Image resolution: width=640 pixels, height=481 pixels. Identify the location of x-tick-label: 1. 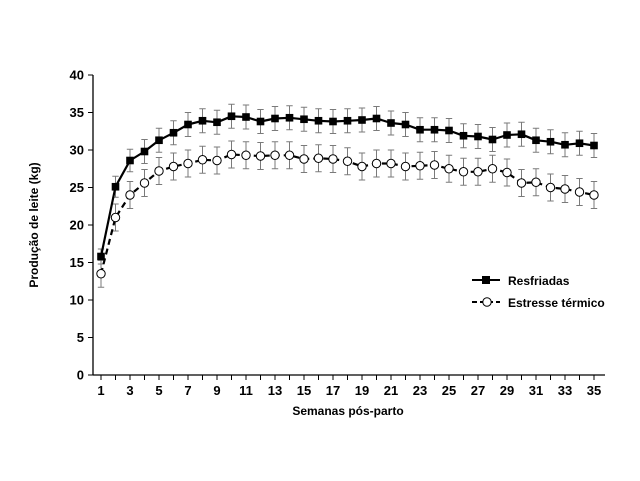
(100, 390).